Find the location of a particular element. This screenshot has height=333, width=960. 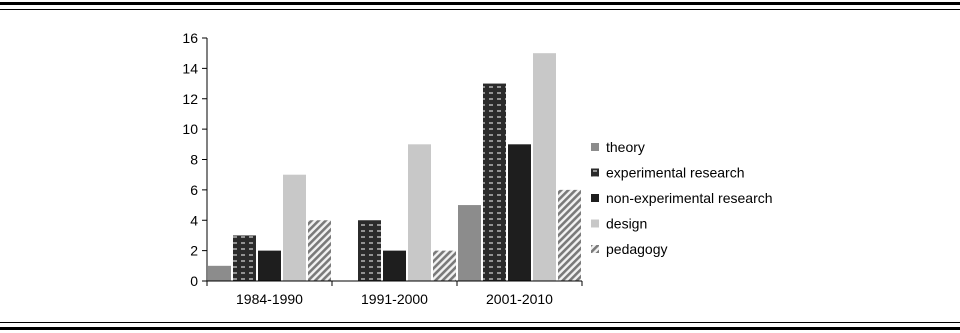

bar-non-experimental-research-1984-1990 is located at coordinates (269, 265).